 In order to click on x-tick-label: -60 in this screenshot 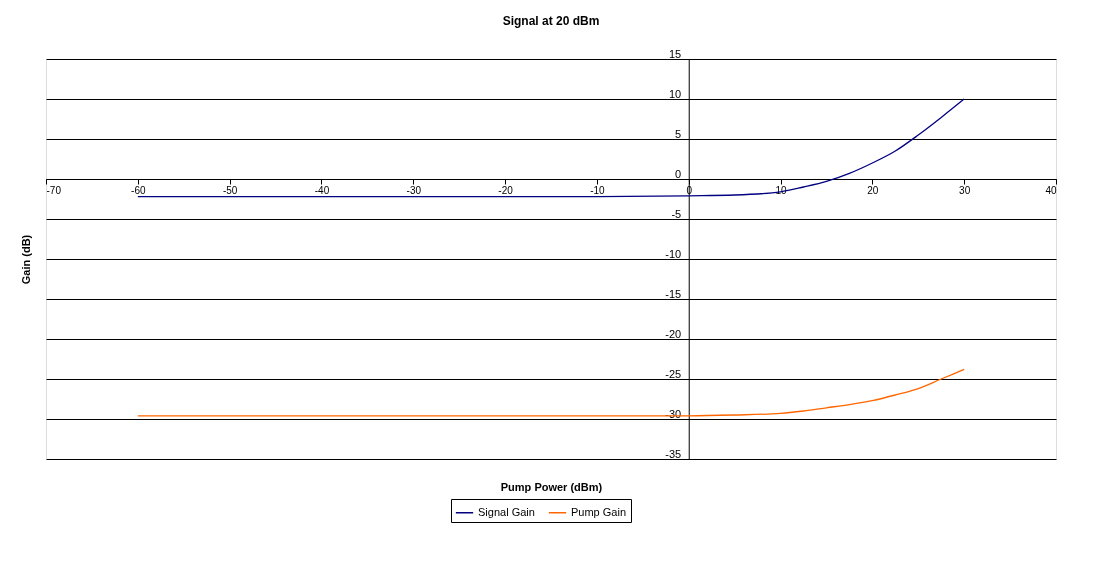, I will do `click(138, 190)`.